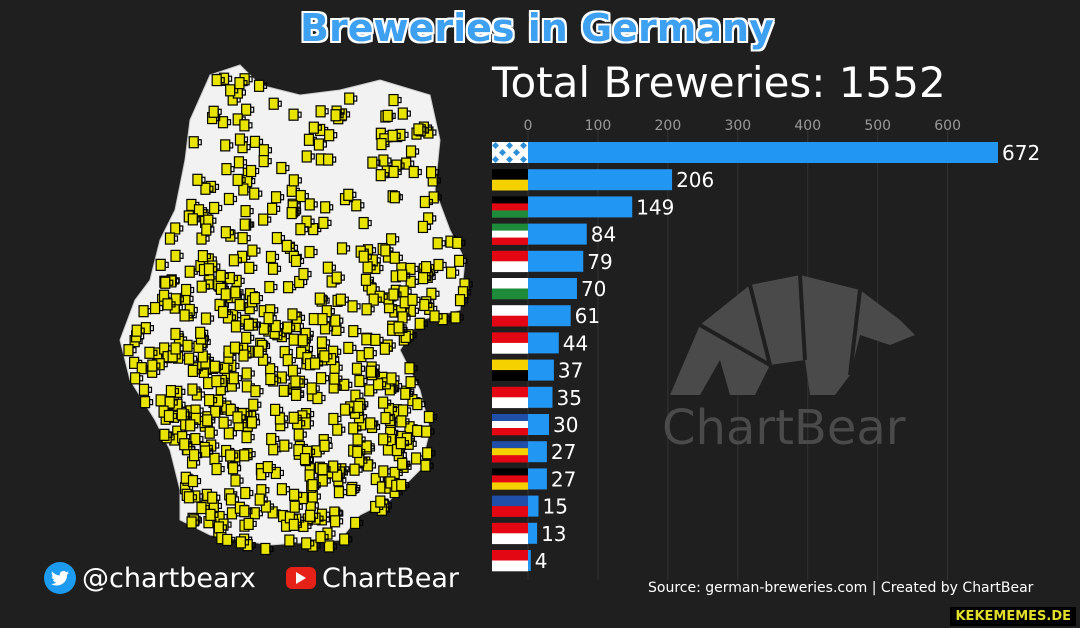 This screenshot has height=628, width=1080. I want to click on brandenburg-flag, so click(510, 343).